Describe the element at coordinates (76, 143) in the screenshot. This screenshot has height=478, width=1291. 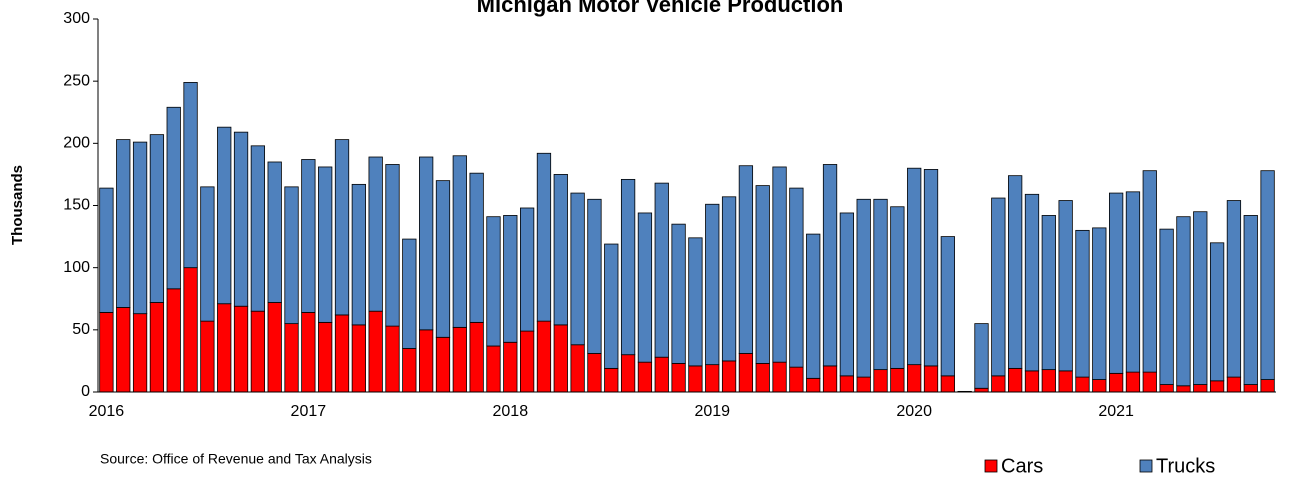
I see `y-tick-label: 200` at that location.